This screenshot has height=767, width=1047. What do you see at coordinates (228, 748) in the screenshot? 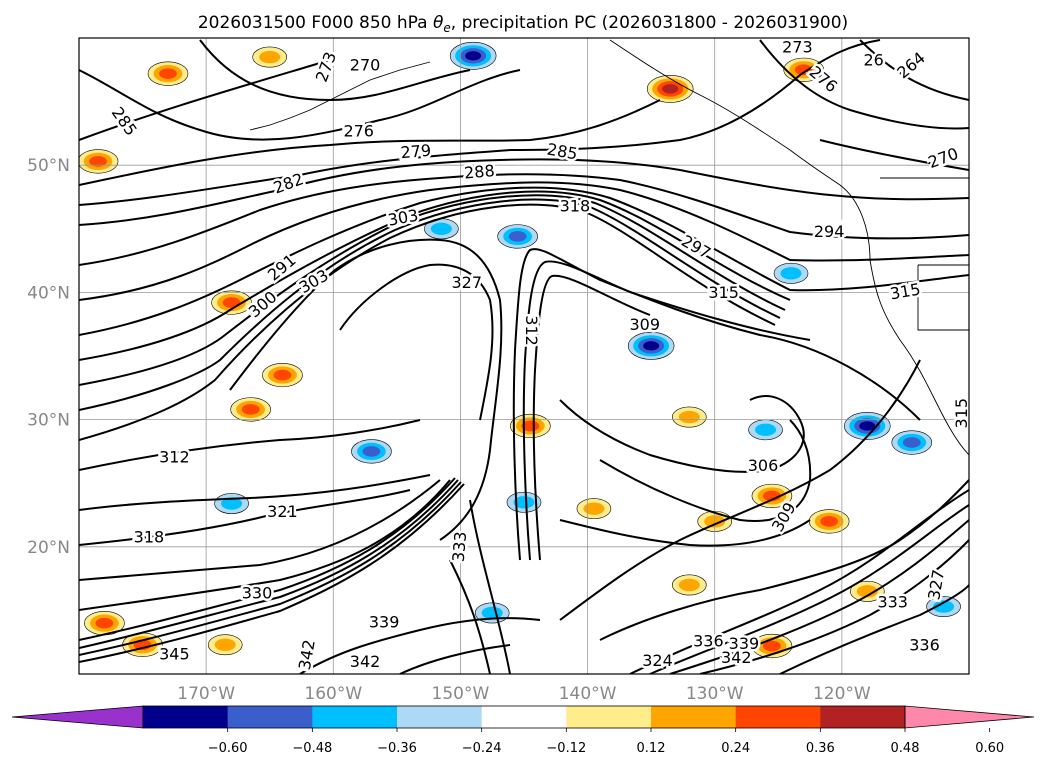
I see `colorbar-tick-label: −0.60` at bounding box center [228, 748].